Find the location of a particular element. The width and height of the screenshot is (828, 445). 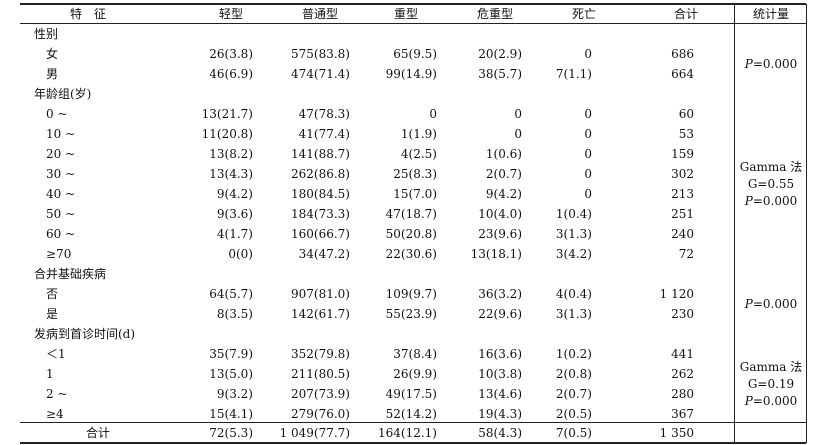

table-cell: 142(61.7) is located at coordinates (320, 314).